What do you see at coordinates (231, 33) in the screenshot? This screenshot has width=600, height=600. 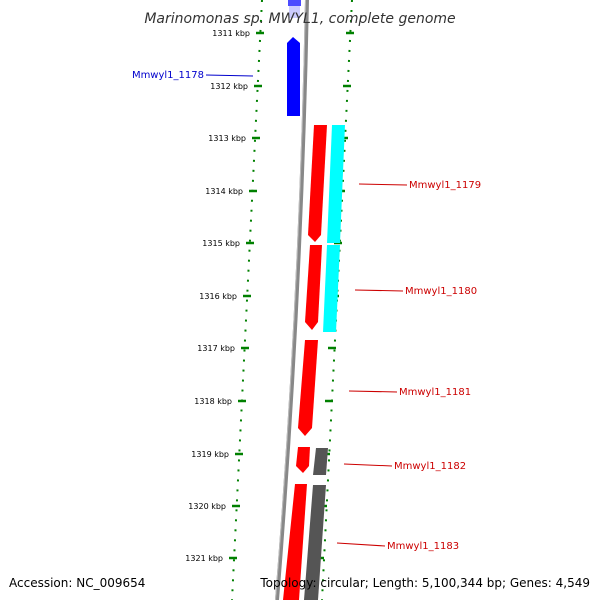 I see `tick-label: 1311 kbp` at bounding box center [231, 33].